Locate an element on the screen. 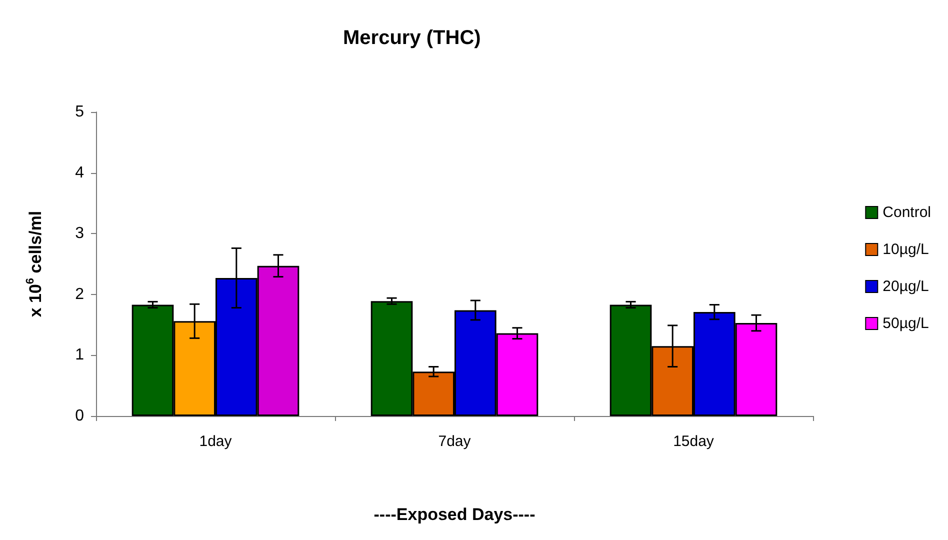  y-tick-label: 2 is located at coordinates (79, 294).